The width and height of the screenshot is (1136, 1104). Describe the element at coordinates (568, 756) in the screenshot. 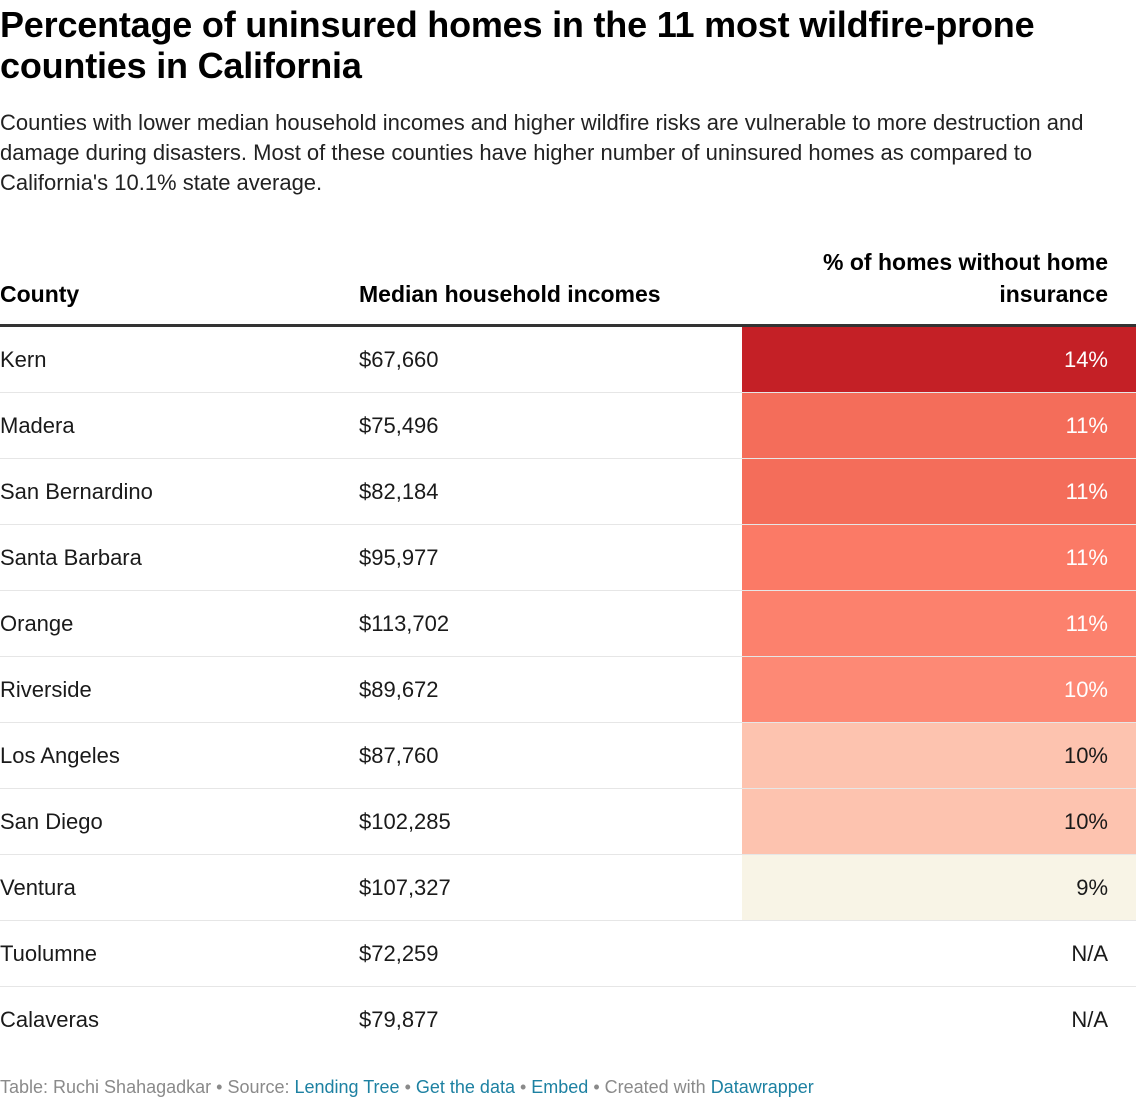

I see `table-row: Los Angeles $87,760 10%` at that location.